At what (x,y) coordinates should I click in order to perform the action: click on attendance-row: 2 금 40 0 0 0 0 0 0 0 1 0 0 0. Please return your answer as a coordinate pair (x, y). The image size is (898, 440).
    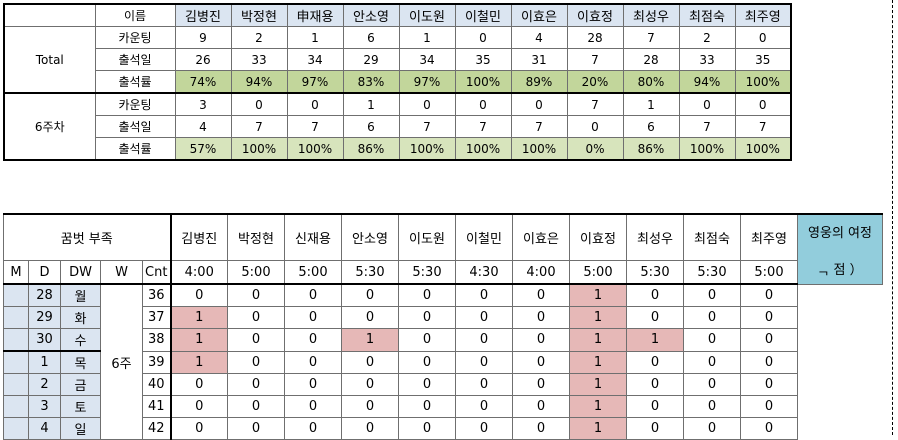
    Looking at the image, I should click on (443, 384).